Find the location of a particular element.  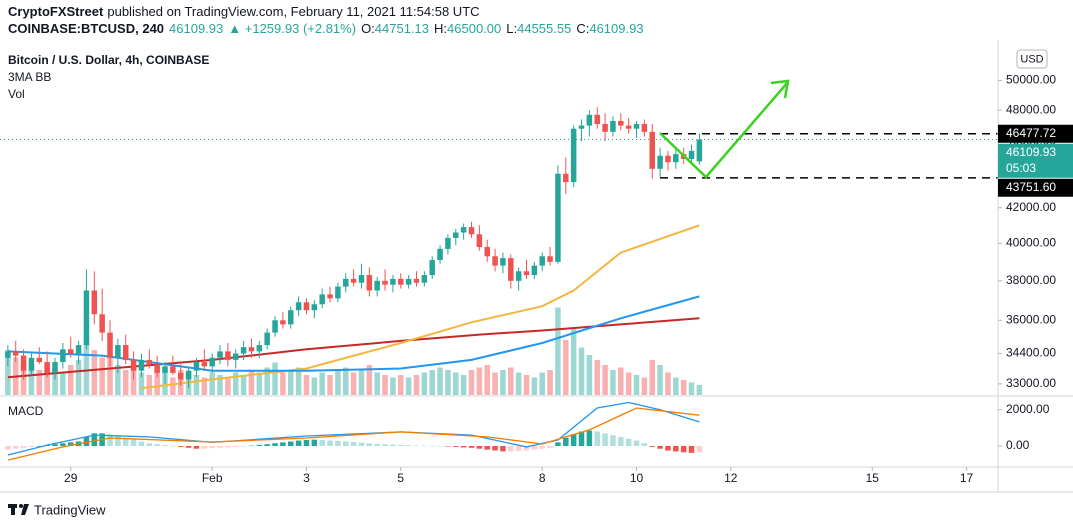

x-tick-label: 29 is located at coordinates (71, 478).